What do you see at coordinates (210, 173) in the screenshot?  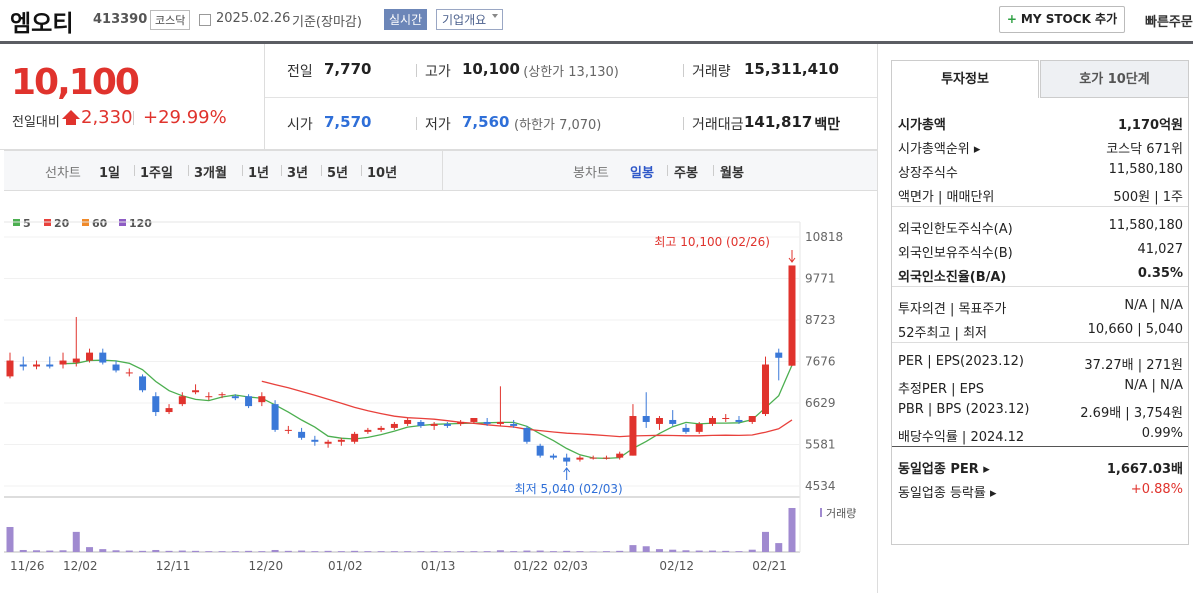 I see `period-tab: 3개월` at bounding box center [210, 173].